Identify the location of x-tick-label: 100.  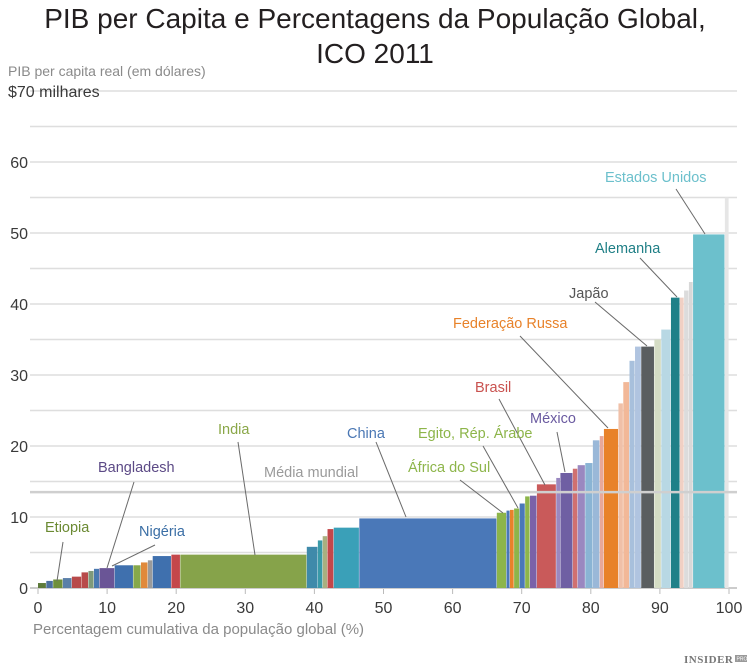
(729, 608).